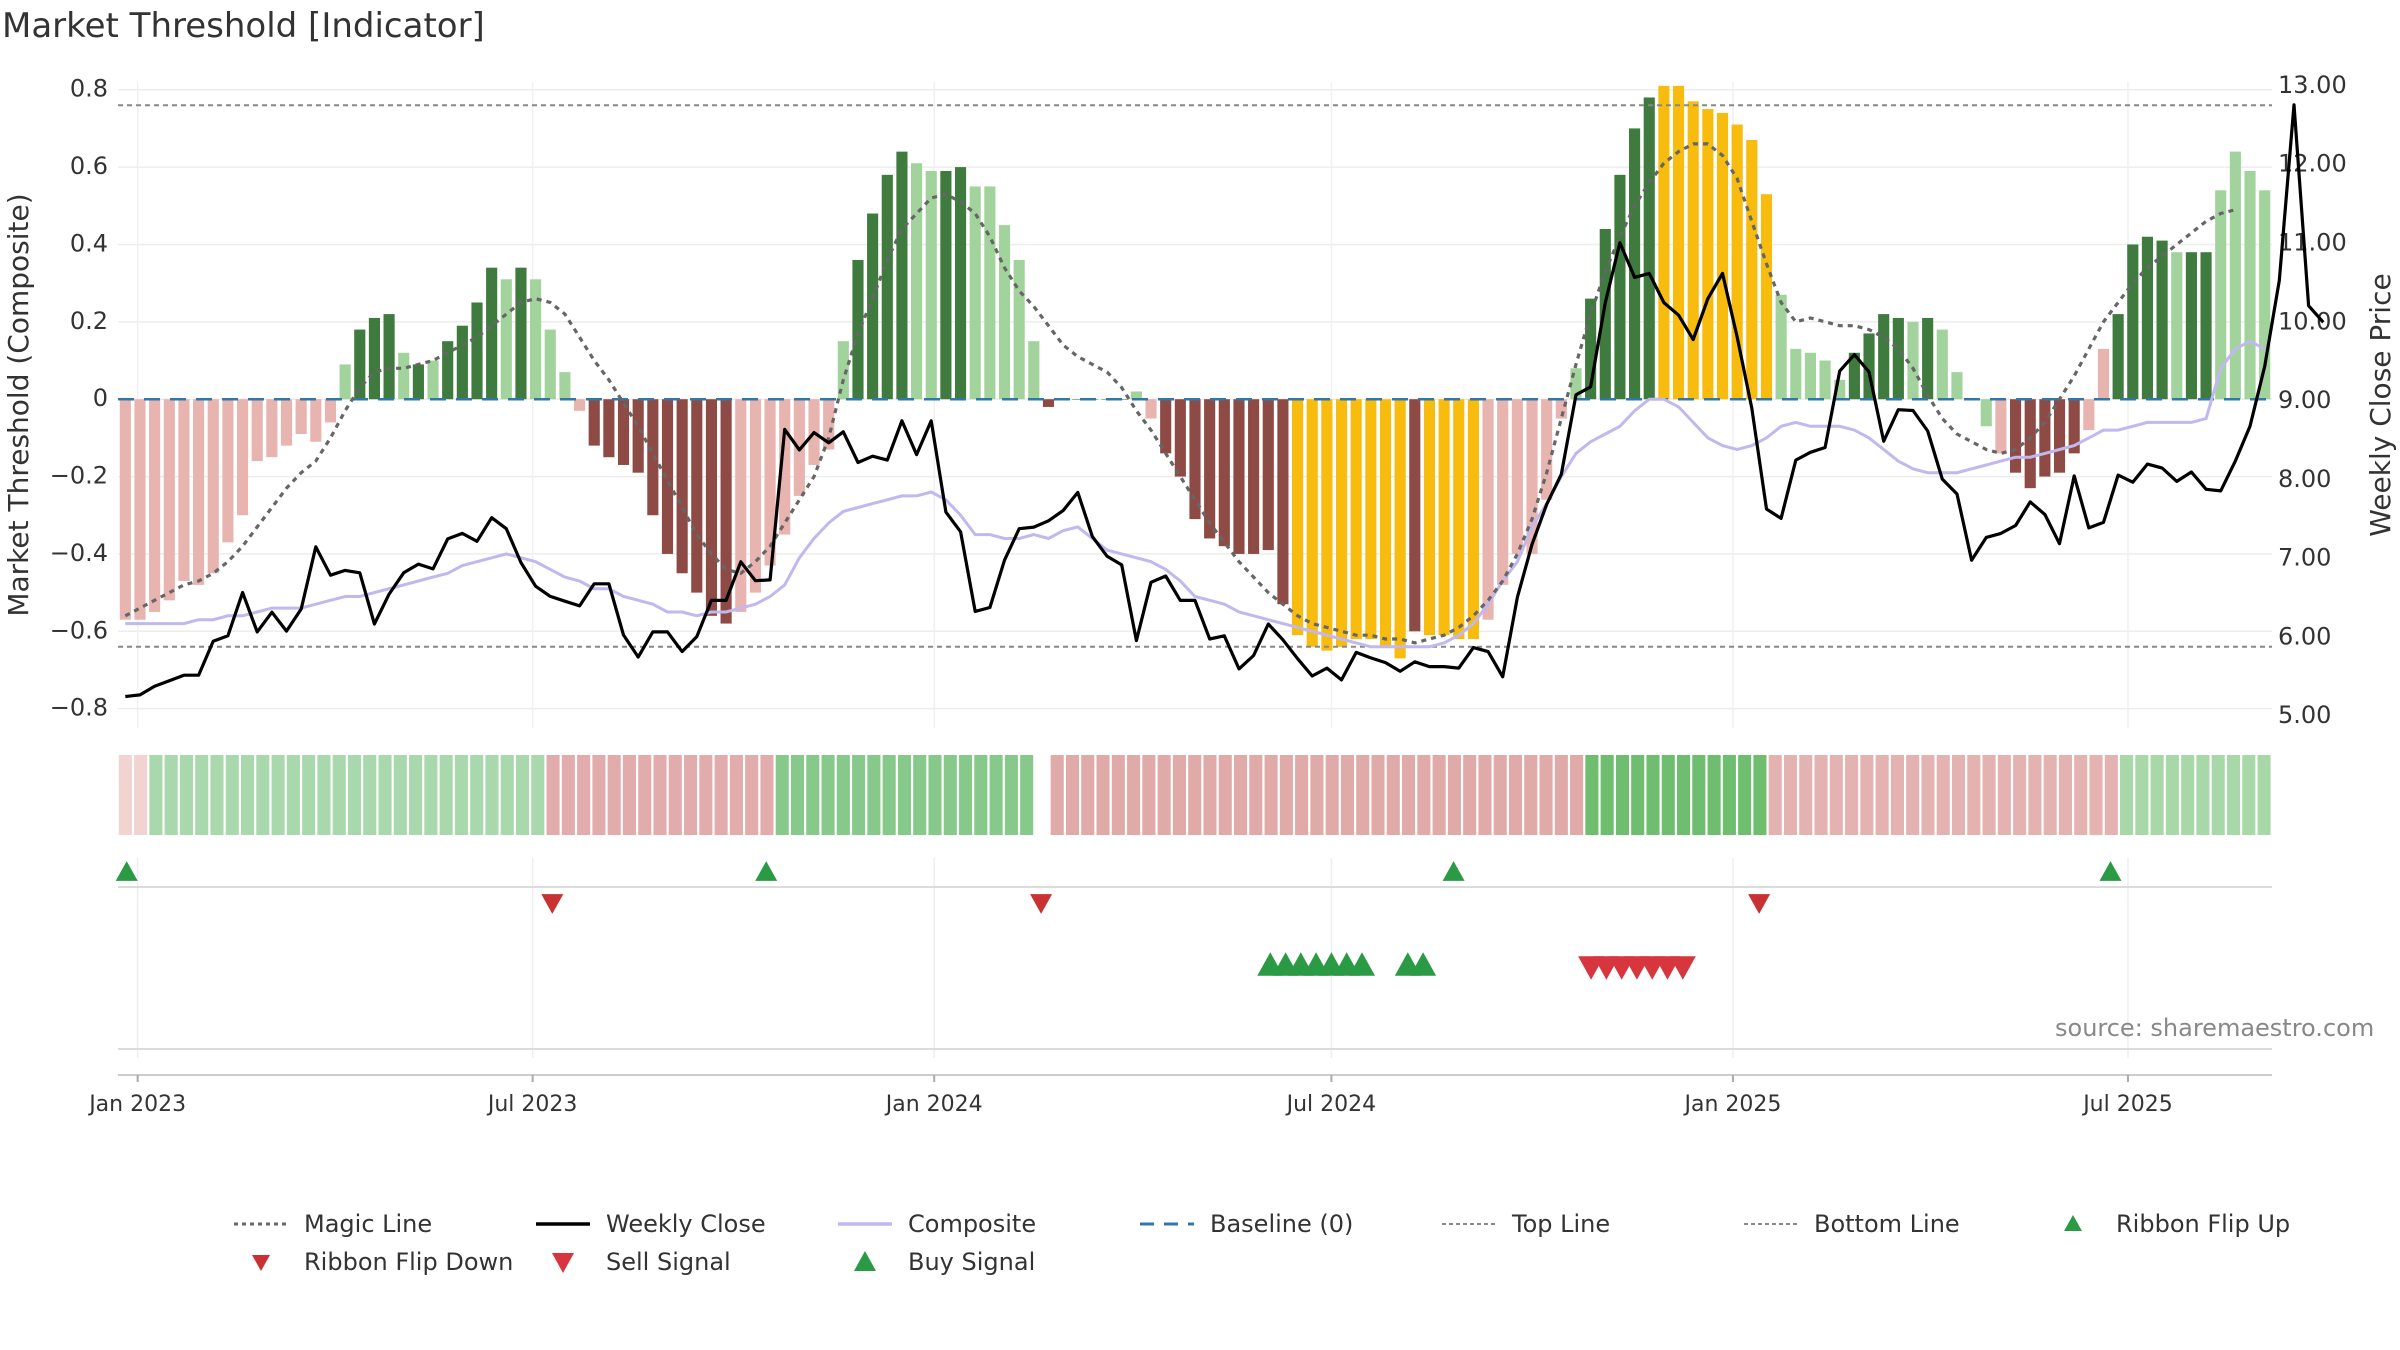 The width and height of the screenshot is (2400, 1350). I want to click on ribbon-flip-up-marker, so click(2110, 871).